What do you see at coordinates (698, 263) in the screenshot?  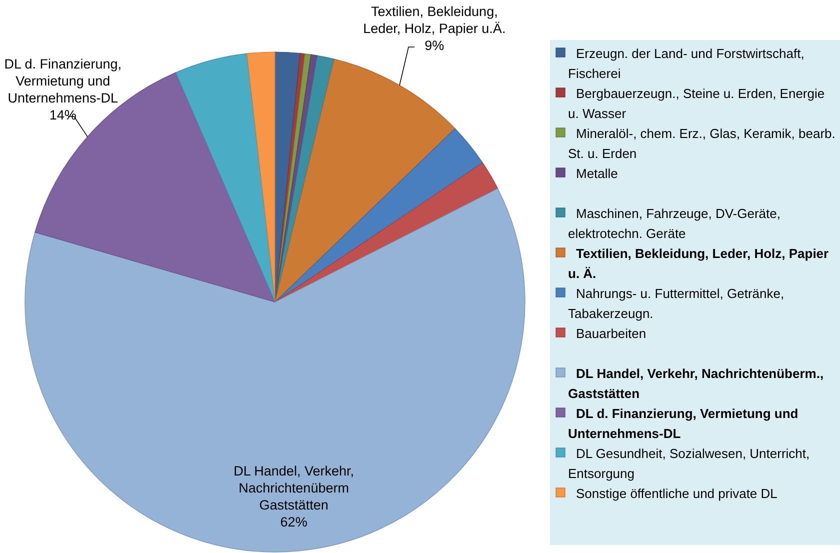 I see `legend-label: Textilien, Bekleidung, Leder, Holz, Papier u. Ä.` at bounding box center [698, 263].